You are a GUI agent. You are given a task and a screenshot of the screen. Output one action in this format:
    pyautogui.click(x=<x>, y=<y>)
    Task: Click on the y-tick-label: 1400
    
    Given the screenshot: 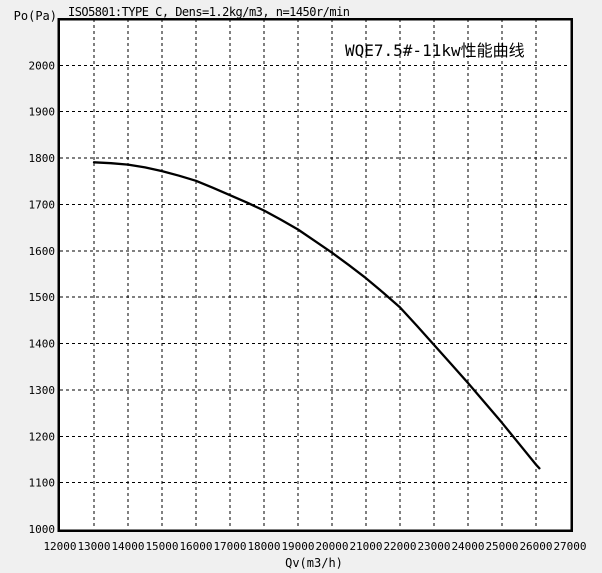 What is the action you would take?
    pyautogui.click(x=42, y=344)
    